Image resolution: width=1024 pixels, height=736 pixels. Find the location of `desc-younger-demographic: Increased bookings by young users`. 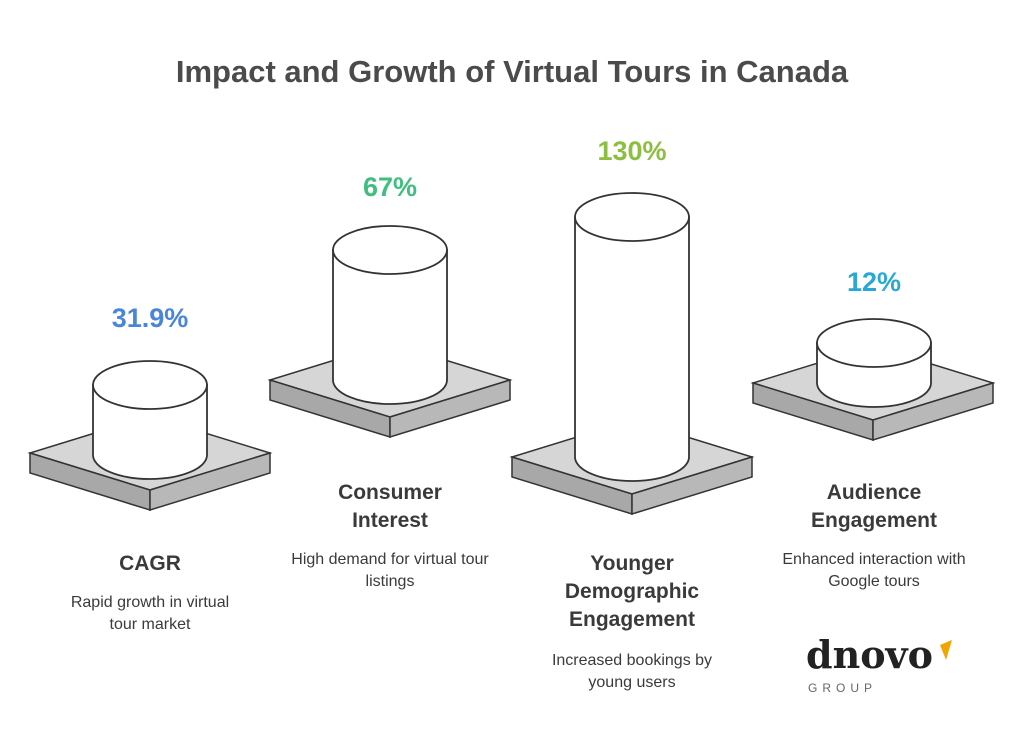

desc-younger-demographic: Increased bookings by young users is located at coordinates (632, 671).